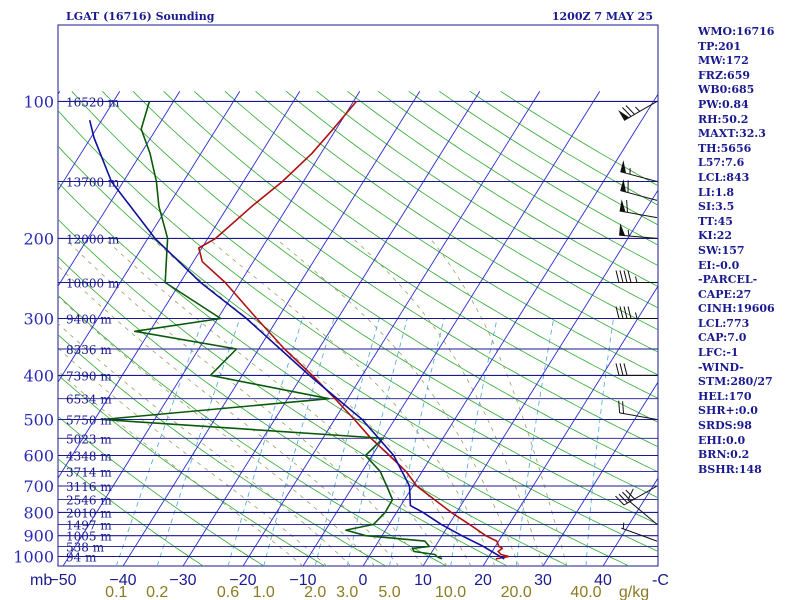  I want to click on mixing-ratio-unit-label: g/kg, so click(634, 592).